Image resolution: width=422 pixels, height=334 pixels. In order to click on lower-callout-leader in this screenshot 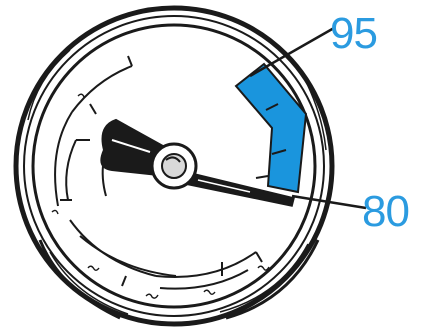, I will do `click(329, 202)`.